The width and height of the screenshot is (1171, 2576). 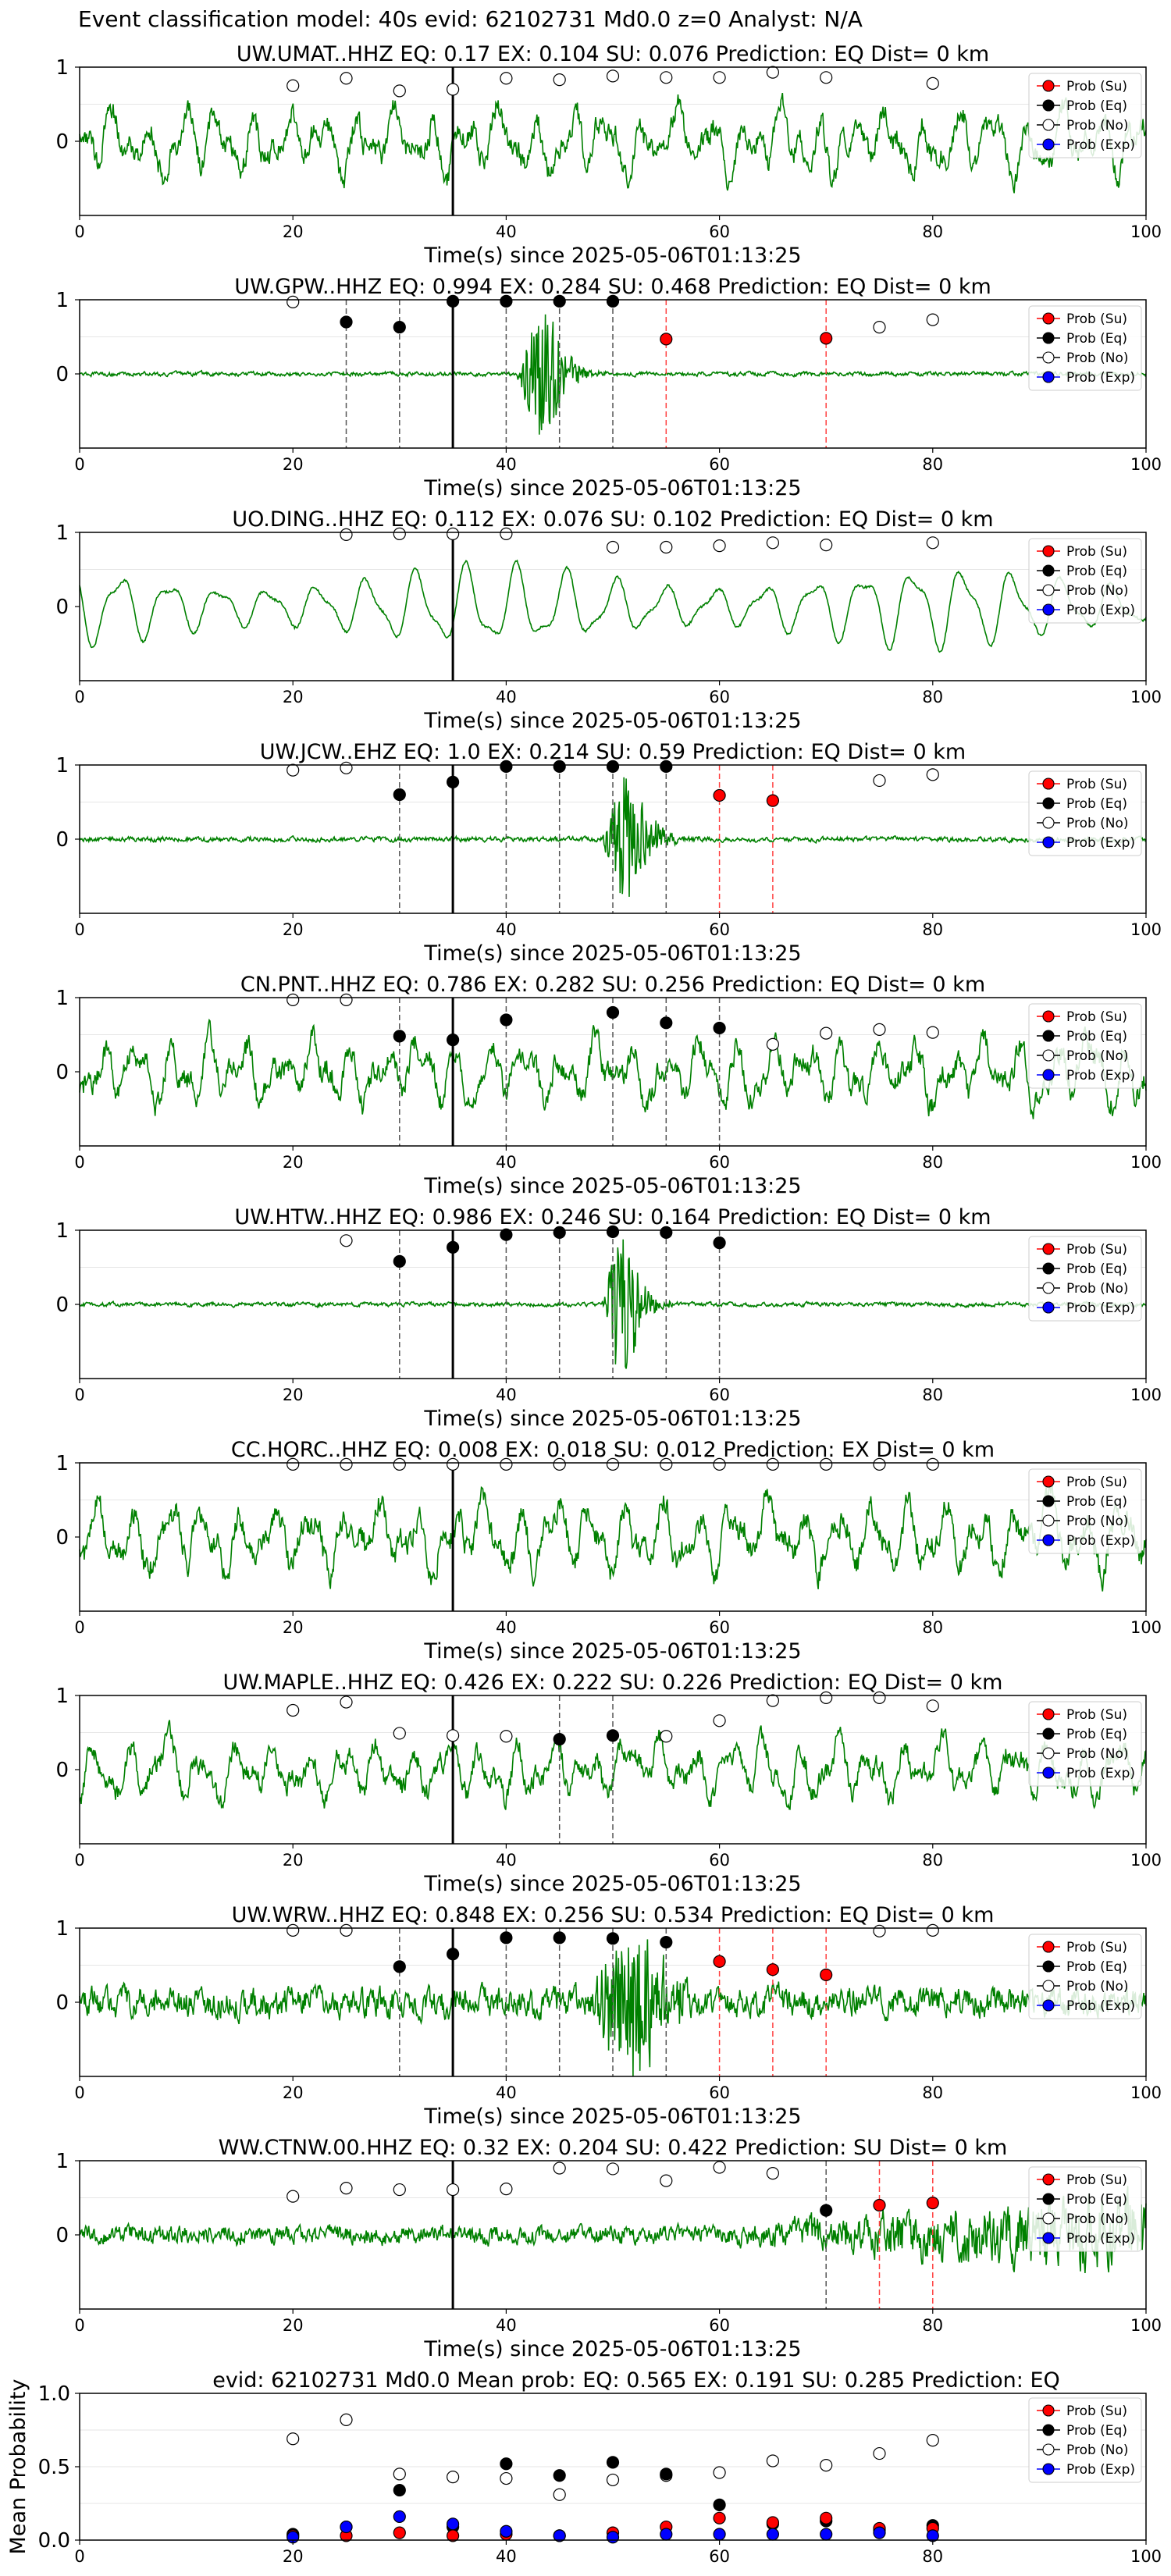 I want to click on y-tick-label: 0.0, so click(x=54, y=2541).